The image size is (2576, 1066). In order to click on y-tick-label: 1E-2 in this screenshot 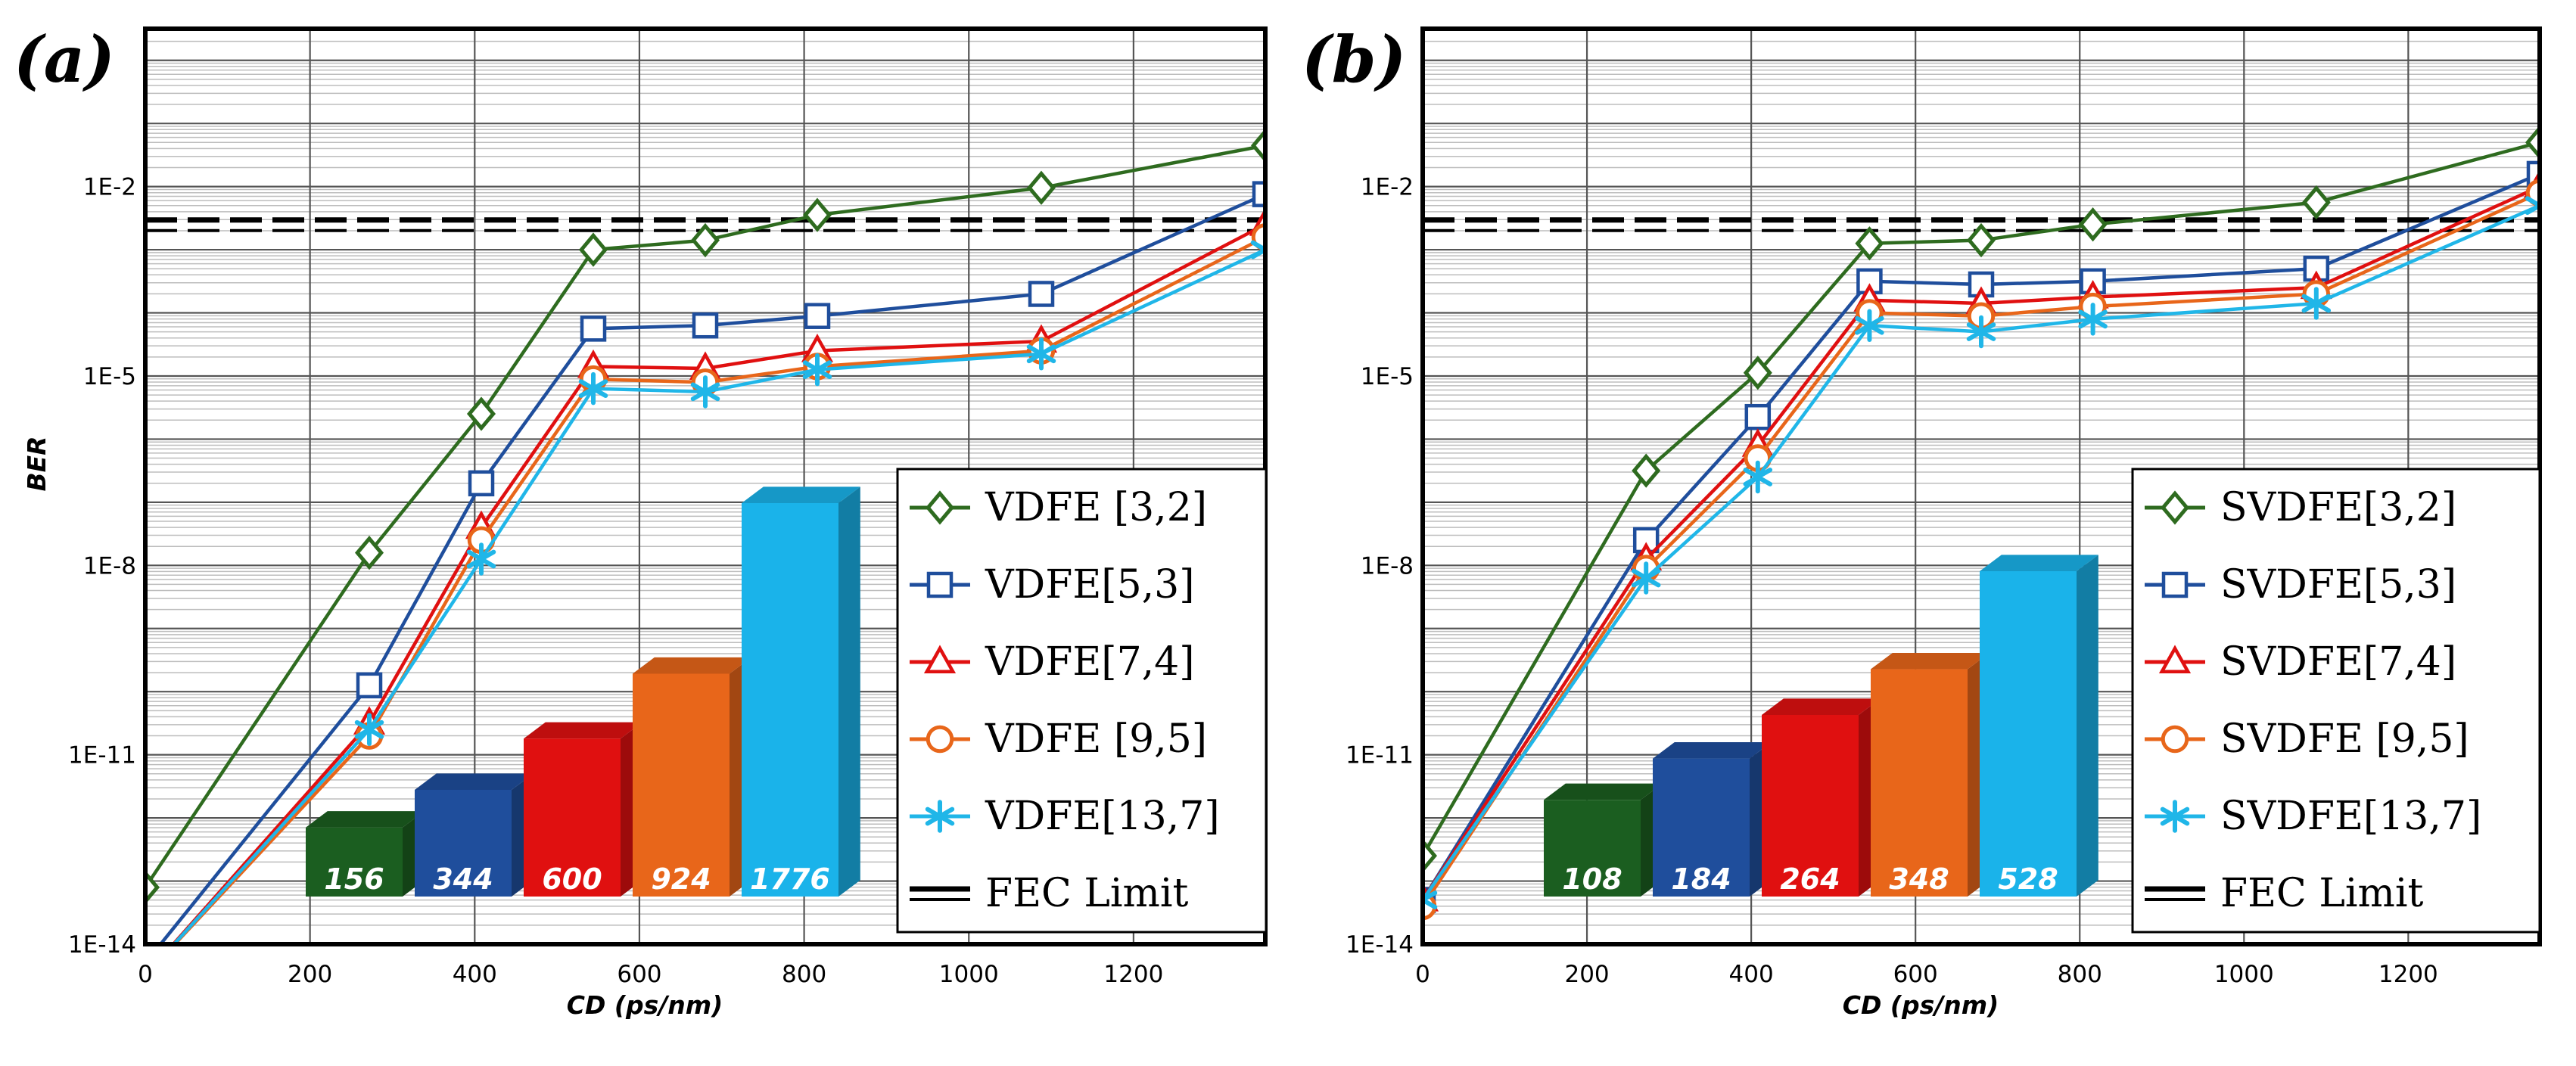, I will do `click(109, 188)`.